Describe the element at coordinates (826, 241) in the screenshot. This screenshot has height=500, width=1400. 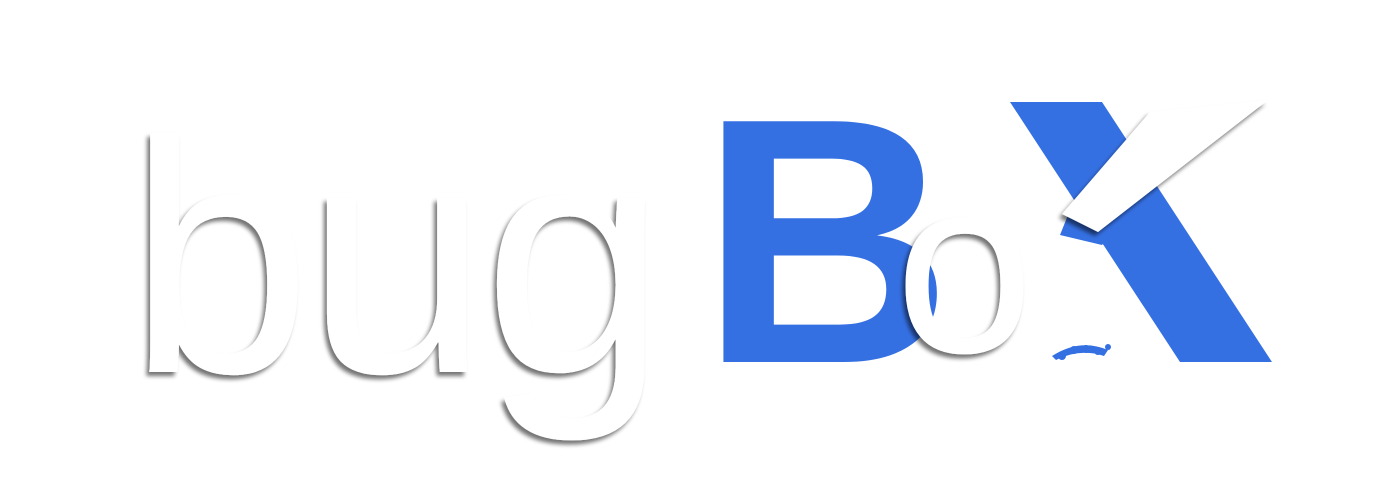
I see `logo-letter-b: B` at that location.